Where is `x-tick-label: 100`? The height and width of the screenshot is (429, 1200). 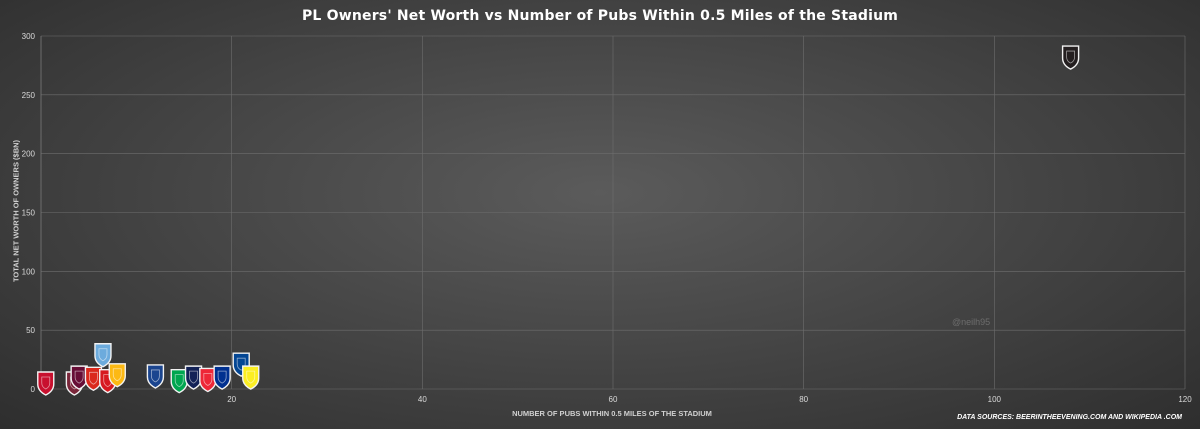 x-tick-label: 100 is located at coordinates (995, 399).